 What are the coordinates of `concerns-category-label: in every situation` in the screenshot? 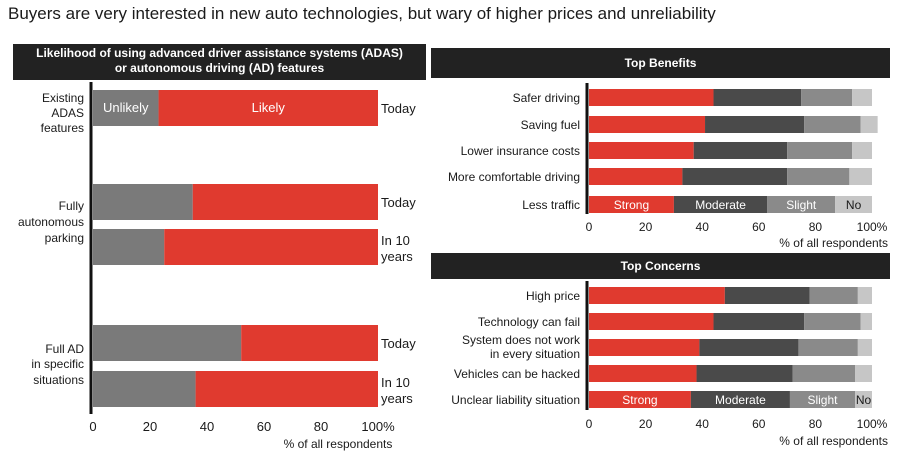 It's located at (535, 354).